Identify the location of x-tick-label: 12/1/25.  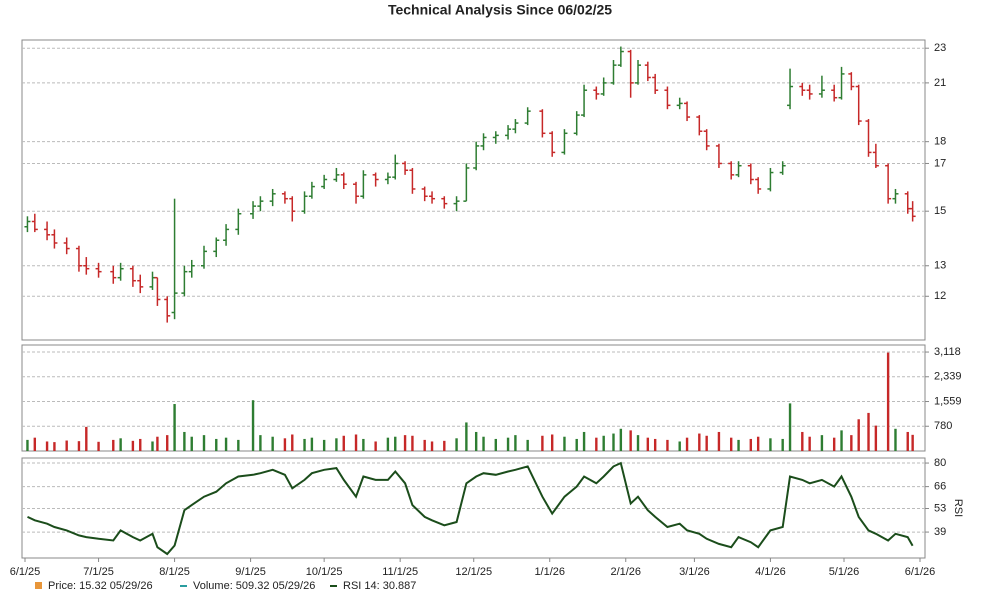
(473, 572).